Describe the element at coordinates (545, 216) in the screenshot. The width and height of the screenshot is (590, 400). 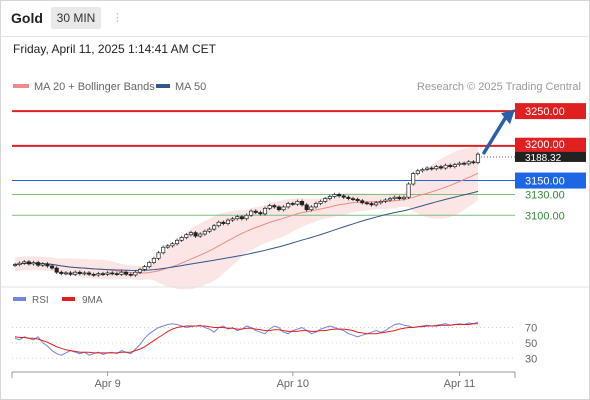
I see `price-level-label: 3100.00` at that location.